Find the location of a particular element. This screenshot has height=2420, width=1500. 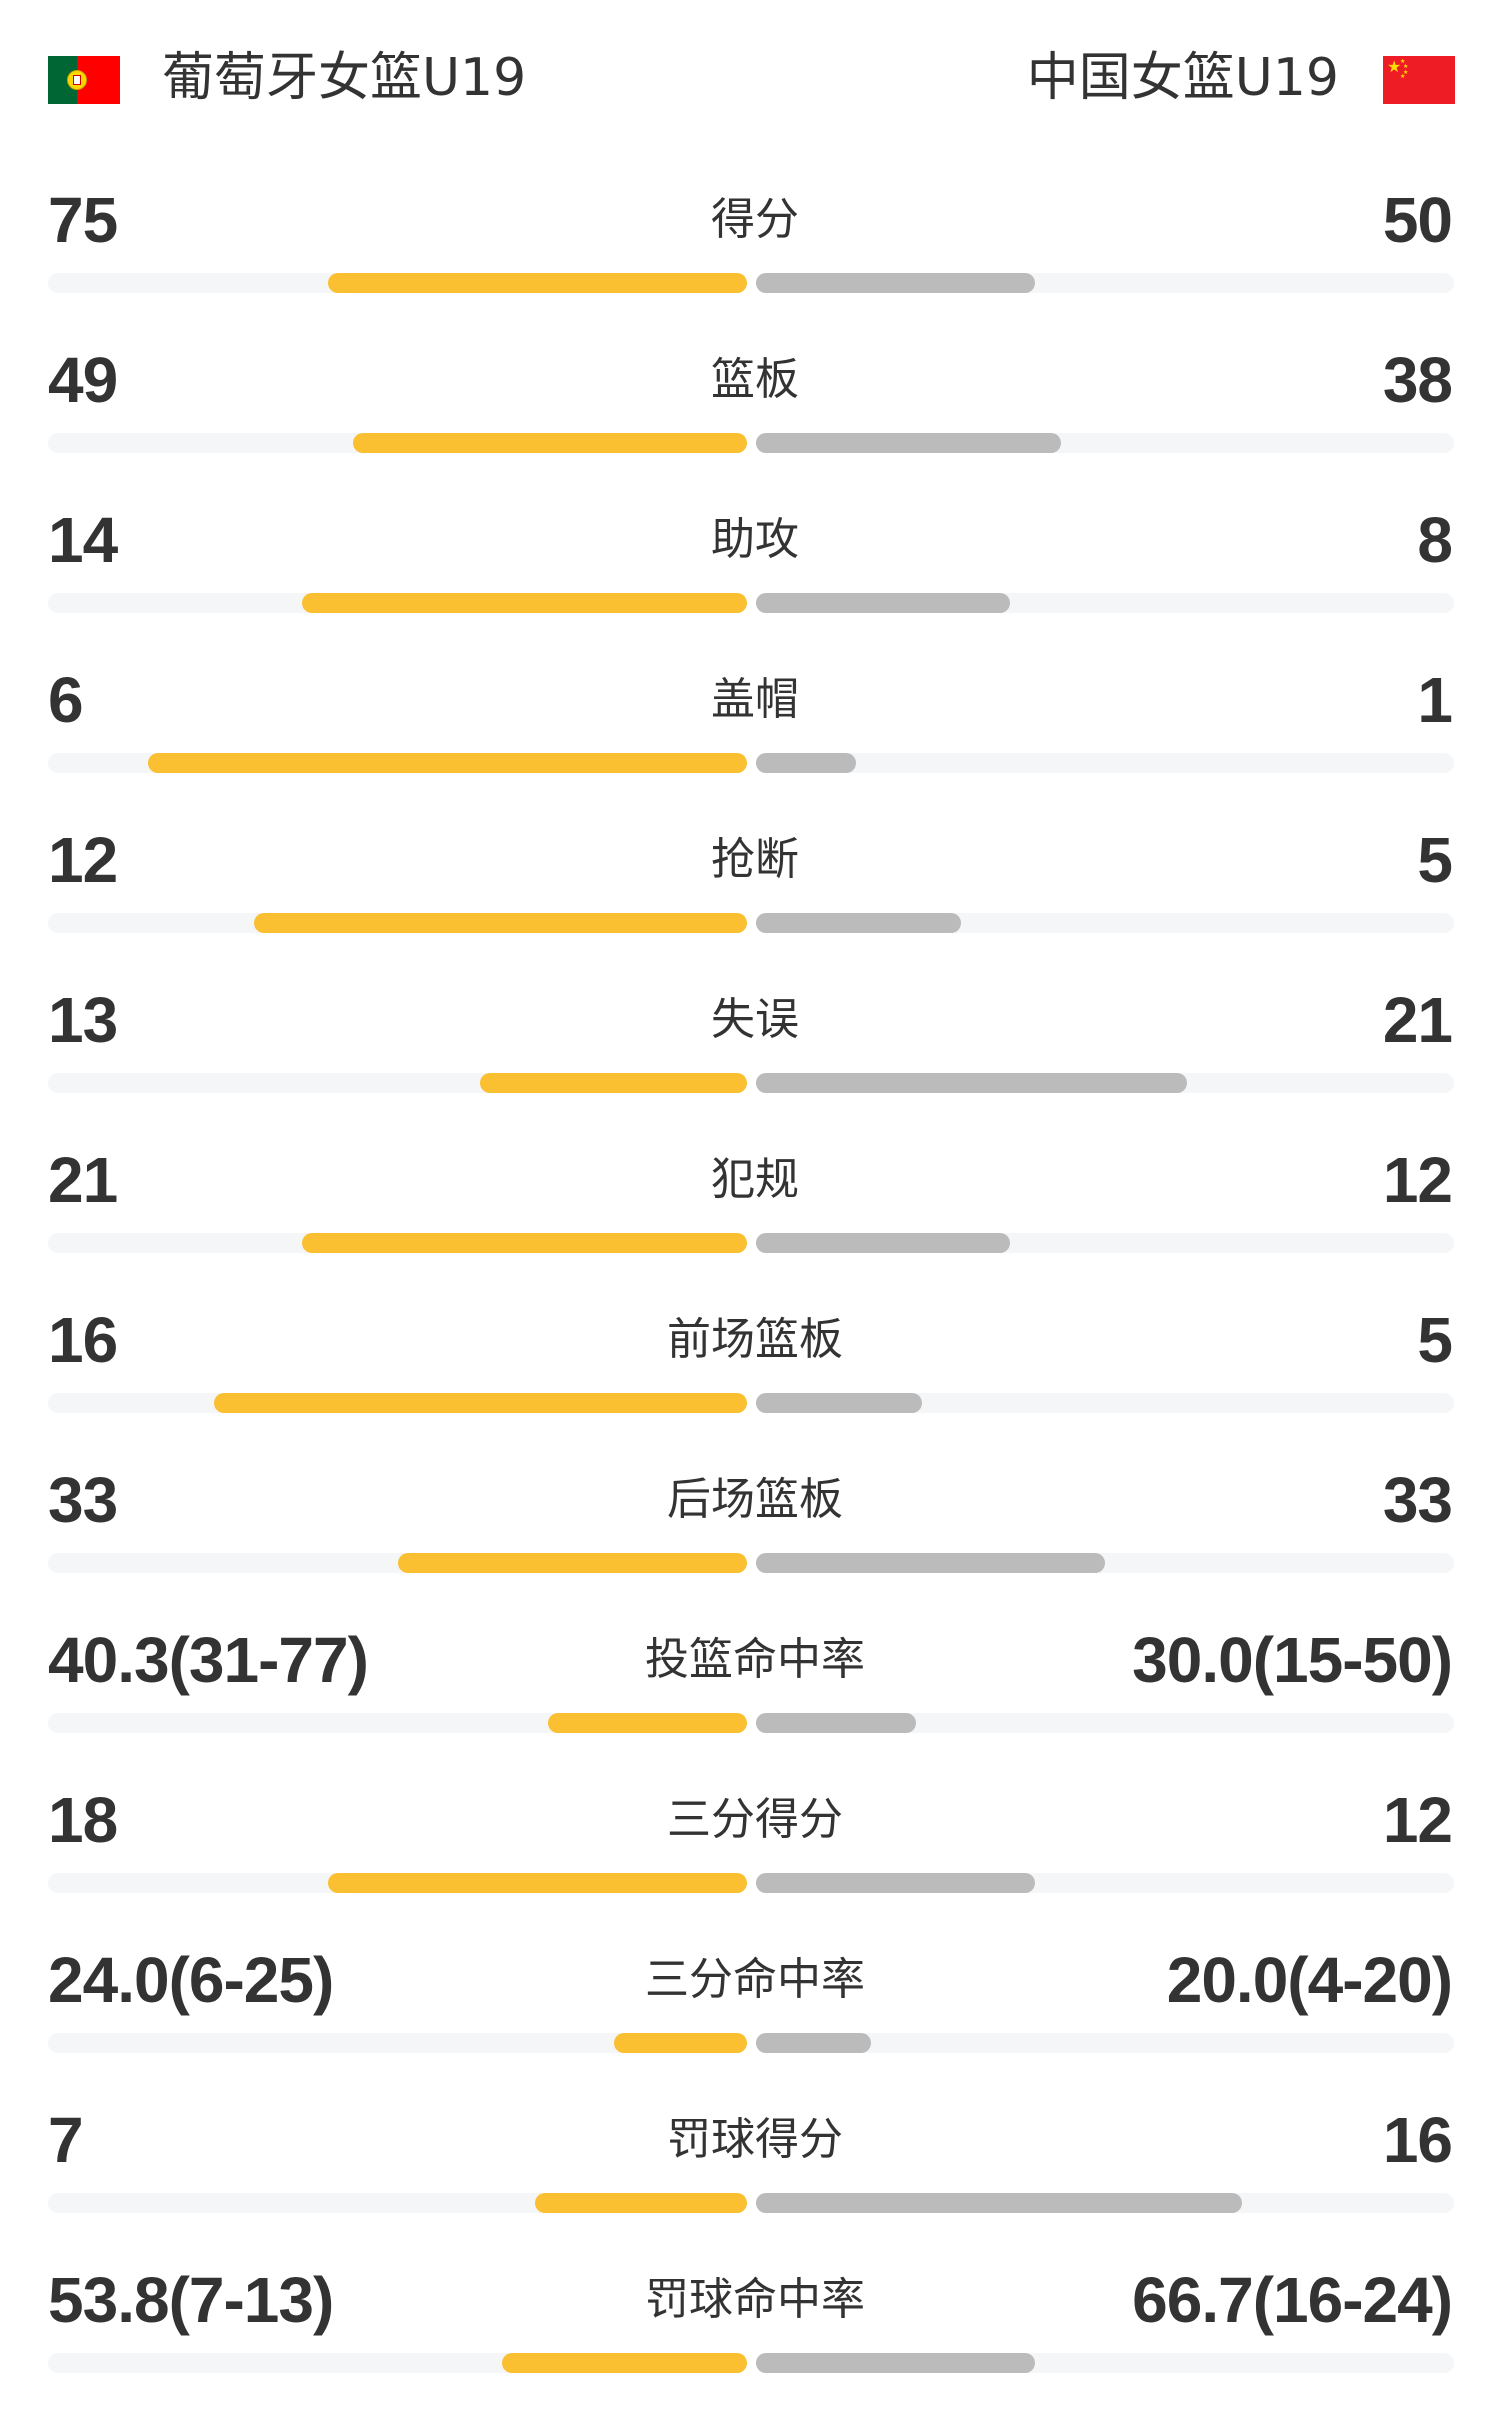

stat-row: 75 得分 50 is located at coordinates (750, 260).